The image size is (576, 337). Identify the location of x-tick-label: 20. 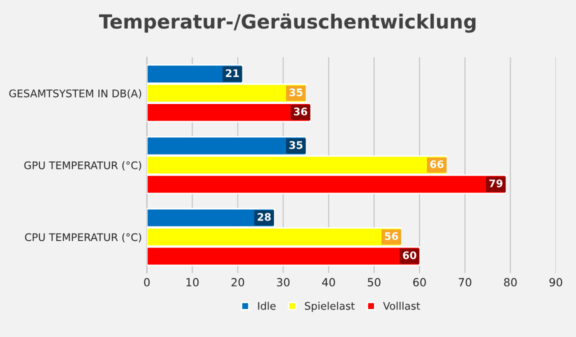
(238, 282).